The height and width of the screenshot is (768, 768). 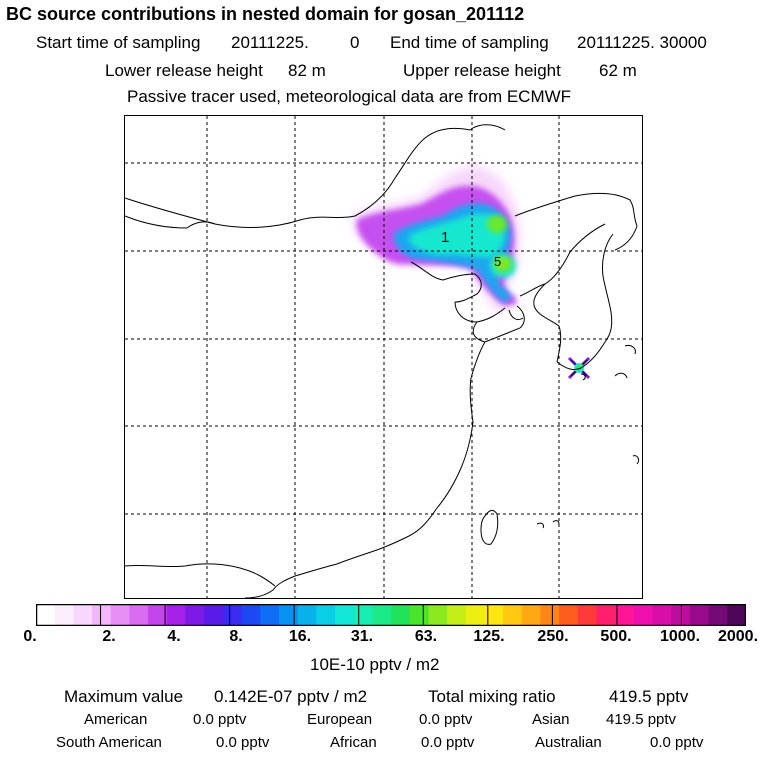 I want to click on region-african-value: 0.0 pptv, so click(x=448, y=742).